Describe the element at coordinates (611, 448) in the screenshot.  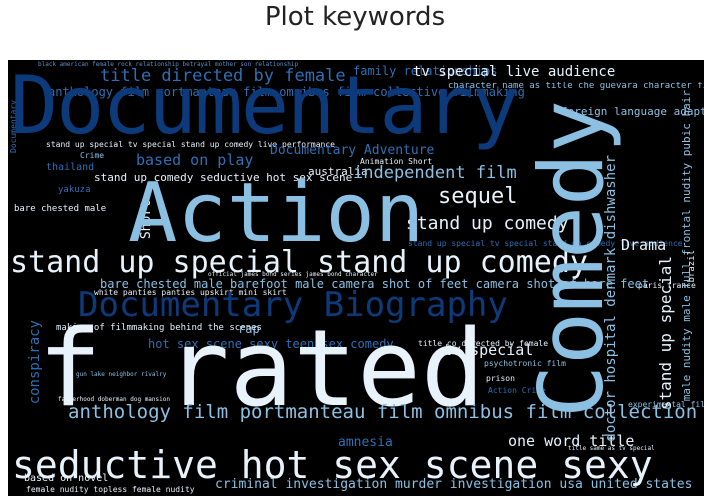
I see `word-title-same: title same as tv special` at that location.